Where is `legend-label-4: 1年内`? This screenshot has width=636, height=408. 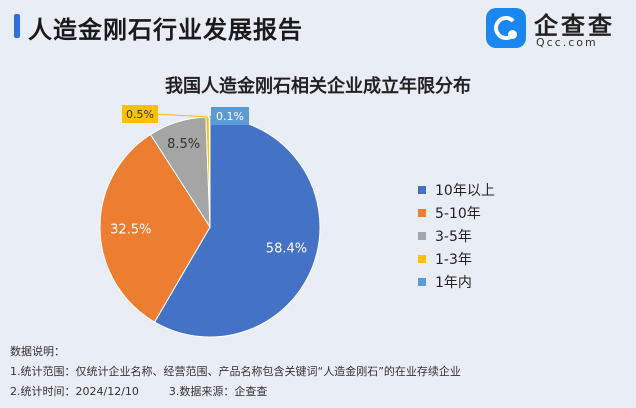
legend-label-4: 1年内 is located at coordinates (453, 282).